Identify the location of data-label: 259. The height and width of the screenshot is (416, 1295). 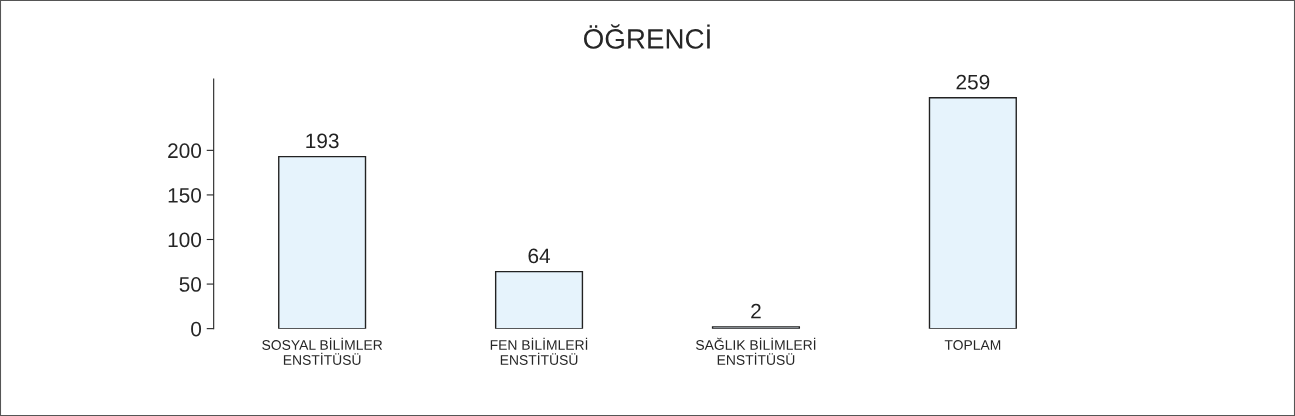
(973, 82).